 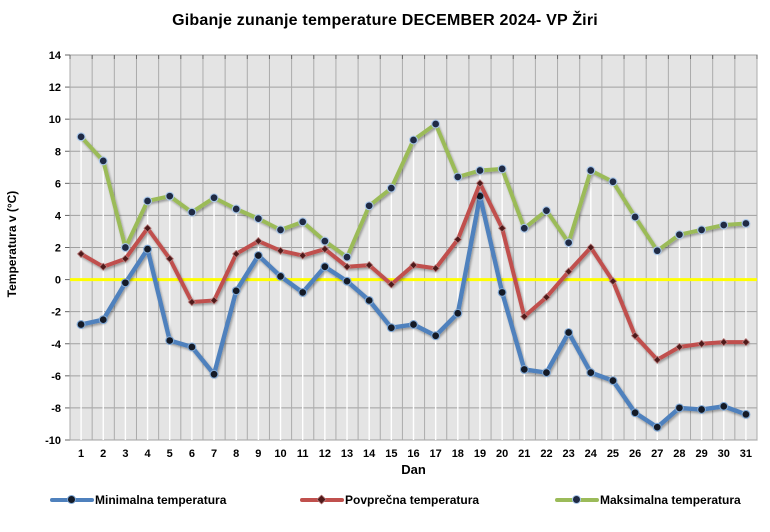 I want to click on x-tick-label: 29, so click(x=701, y=454).